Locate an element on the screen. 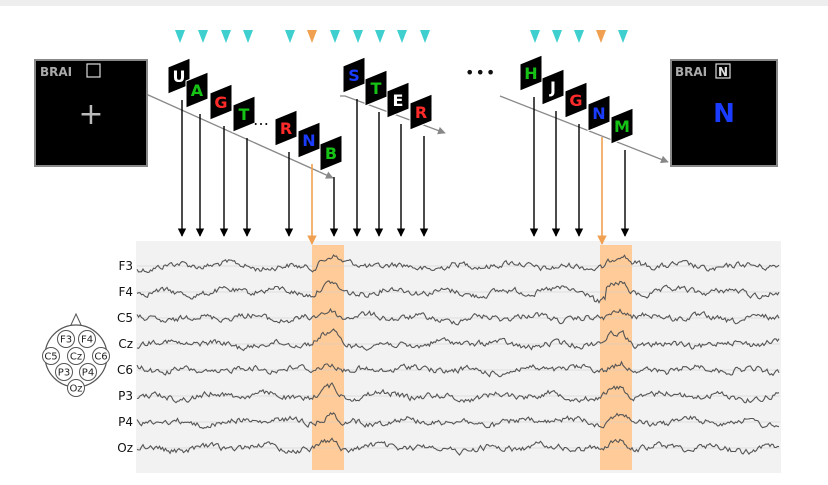 This screenshot has height=485, width=828. stimulus-card: B is located at coordinates (331, 153).